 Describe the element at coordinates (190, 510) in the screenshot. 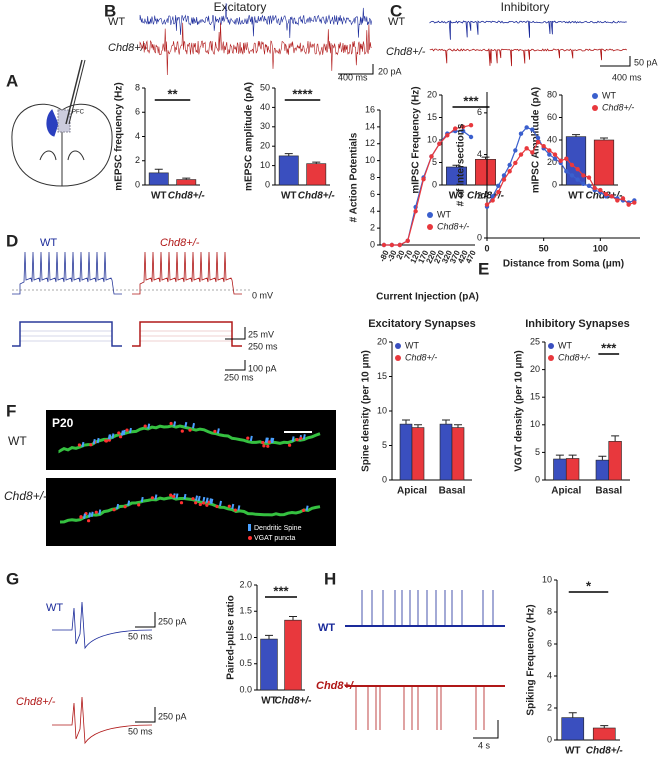

I see `dendrite` at that location.